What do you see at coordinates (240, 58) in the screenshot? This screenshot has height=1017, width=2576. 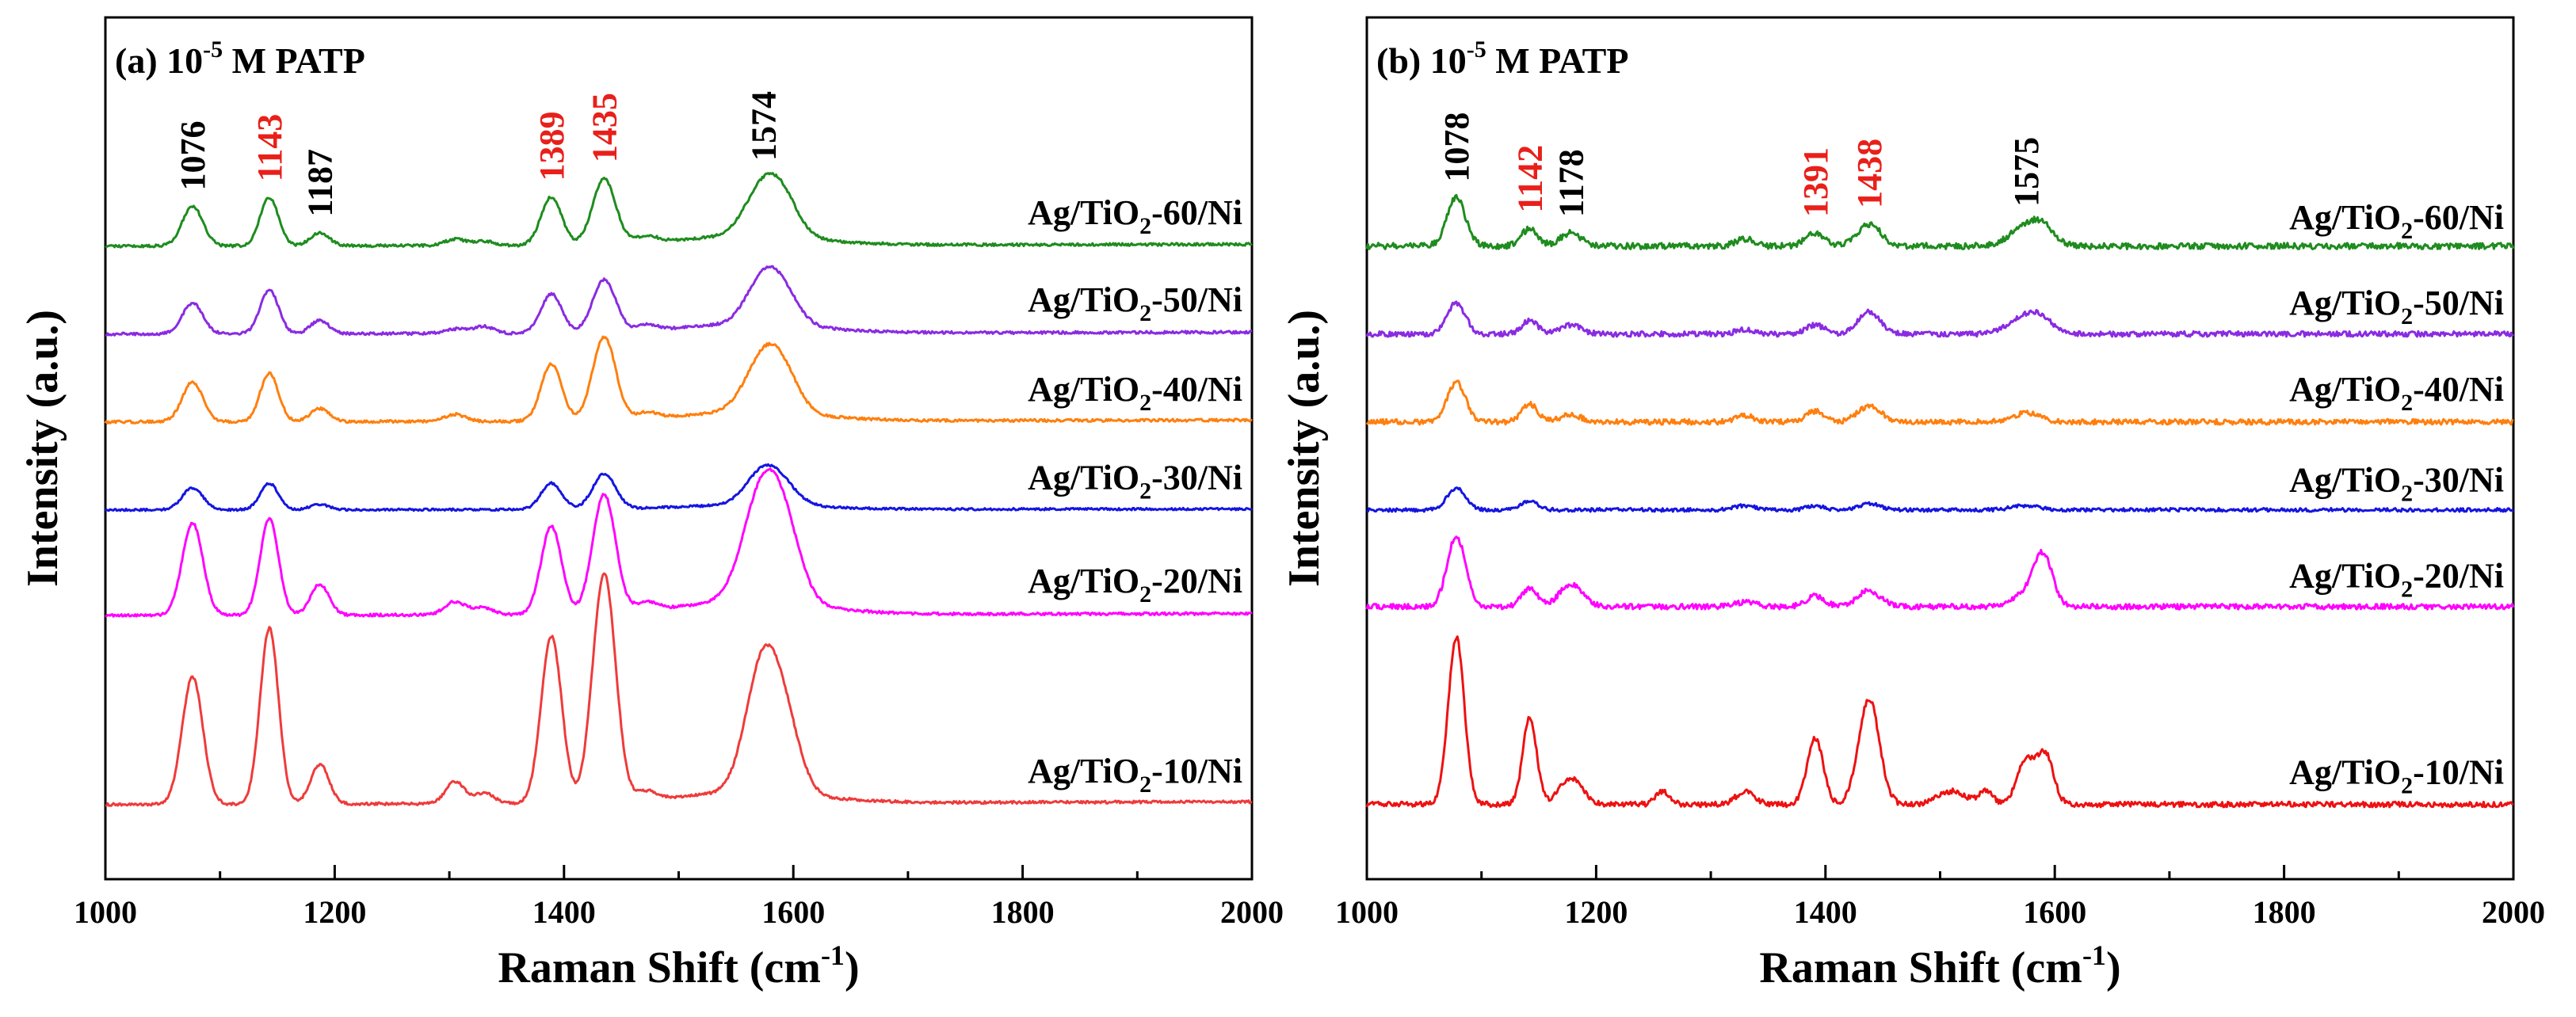 I see `panel-title: (a) 10-5 M PATP` at bounding box center [240, 58].